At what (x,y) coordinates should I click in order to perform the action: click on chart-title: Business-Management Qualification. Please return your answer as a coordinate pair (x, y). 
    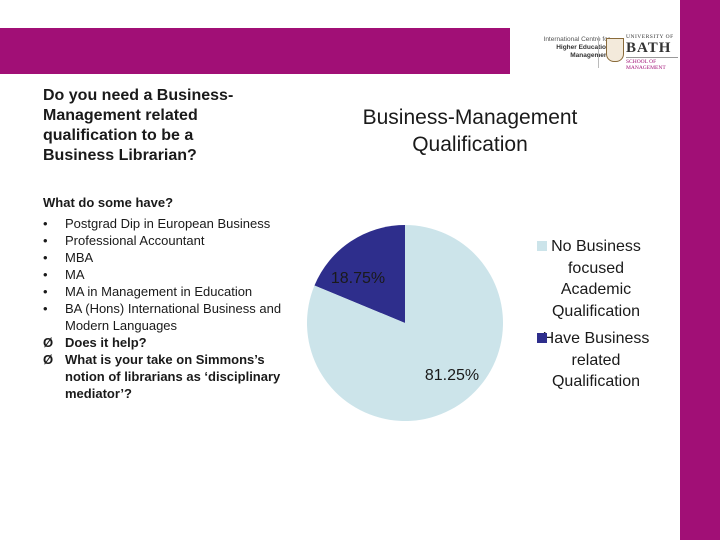
    Looking at the image, I should click on (470, 131).